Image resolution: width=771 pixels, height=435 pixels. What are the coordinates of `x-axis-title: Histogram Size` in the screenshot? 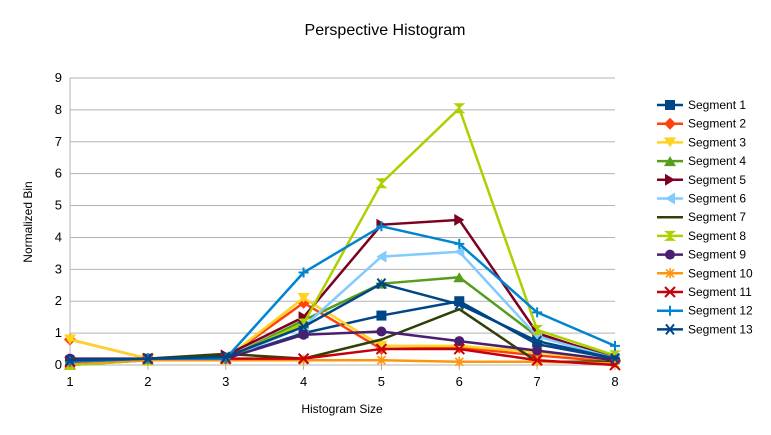 It's located at (342, 409).